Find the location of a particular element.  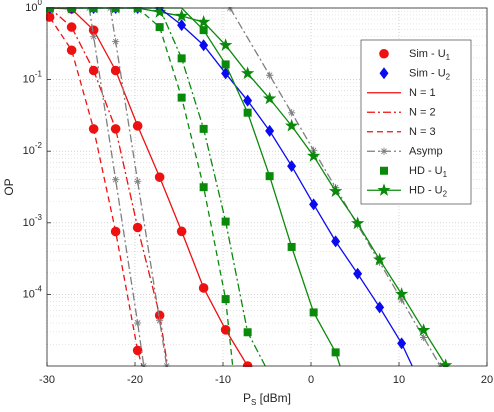

legend-text: Sim - U2​ is located at coordinates (430, 74).